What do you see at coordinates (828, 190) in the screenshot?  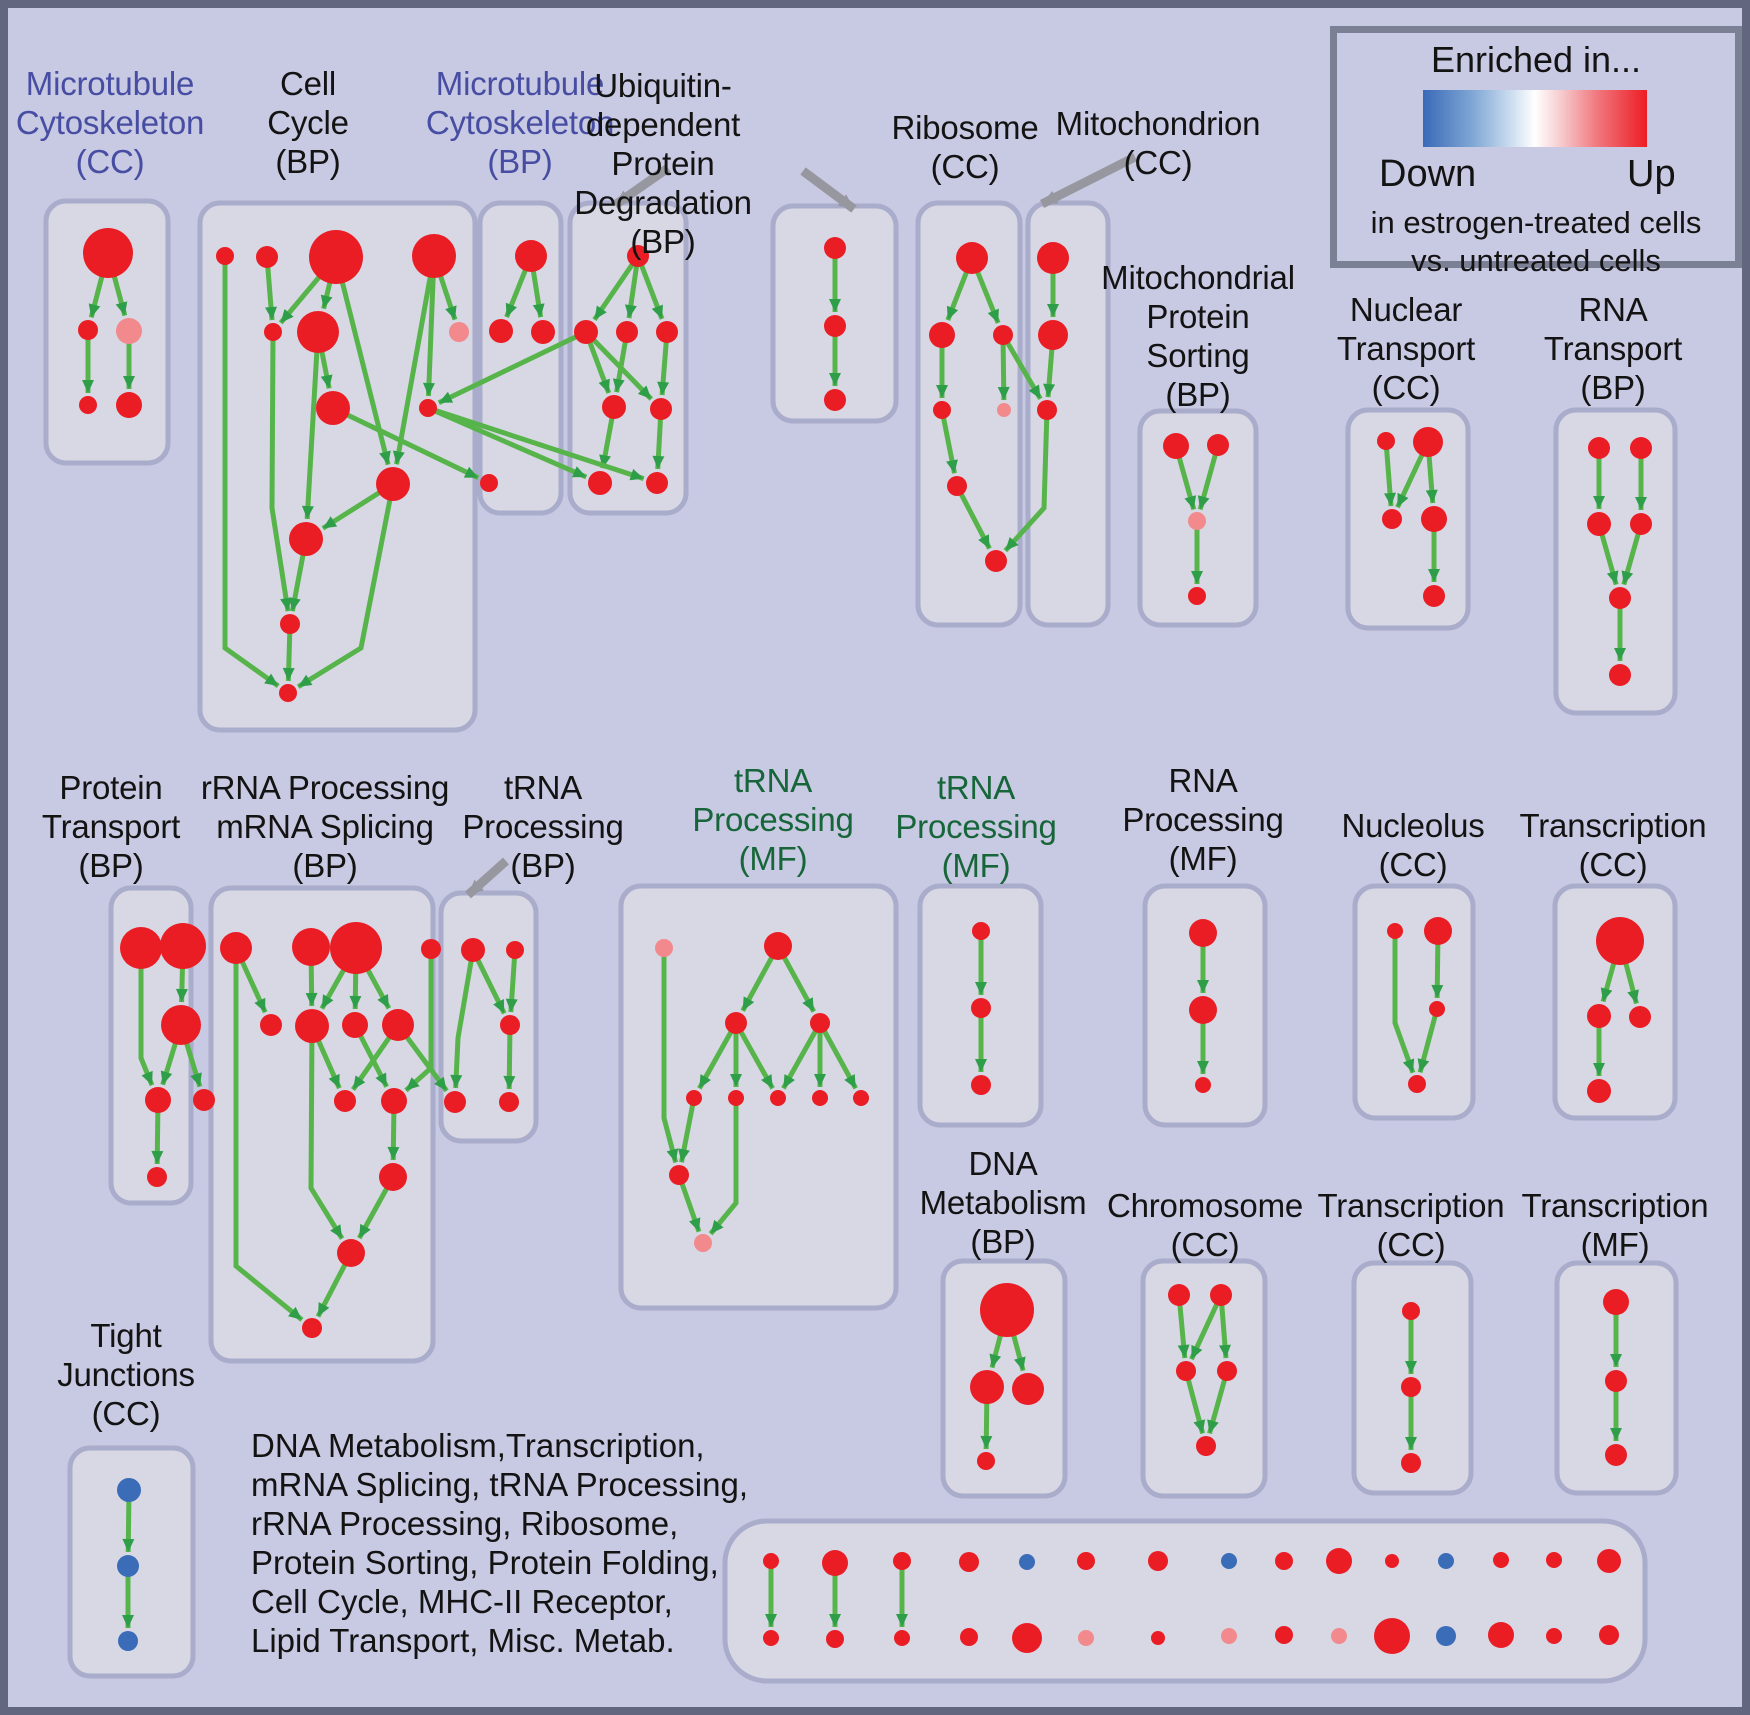 I see `label-callout-arrow` at bounding box center [828, 190].